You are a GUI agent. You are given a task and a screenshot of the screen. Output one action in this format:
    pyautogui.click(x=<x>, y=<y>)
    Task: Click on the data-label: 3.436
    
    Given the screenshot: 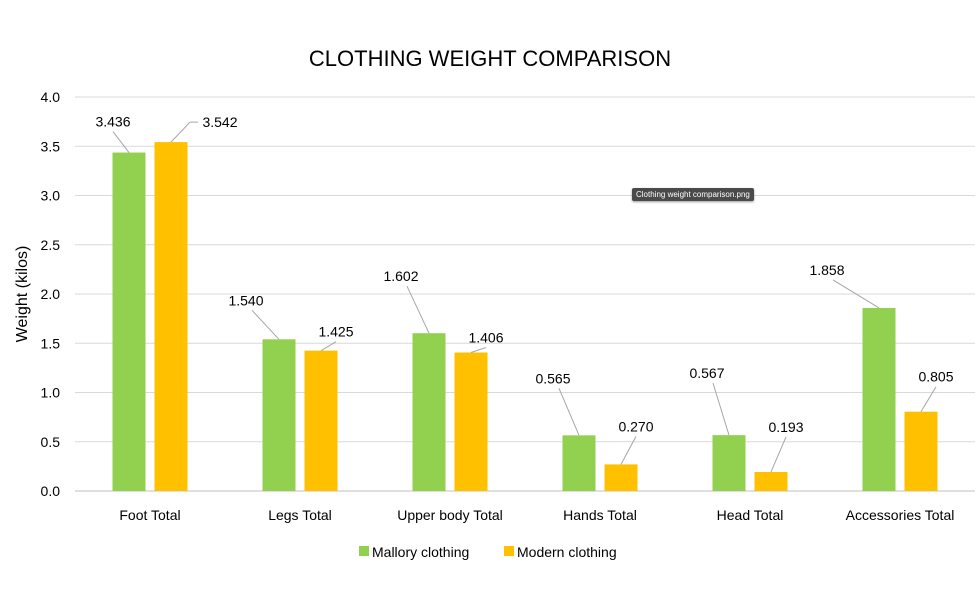 What is the action you would take?
    pyautogui.click(x=112, y=122)
    